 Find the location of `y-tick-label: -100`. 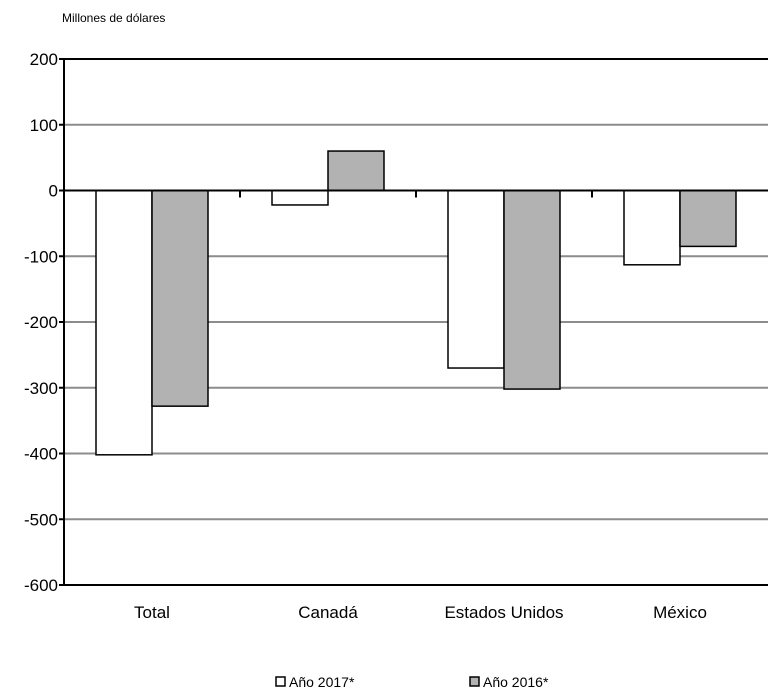

y-tick-label: -100 is located at coordinates (41, 256).